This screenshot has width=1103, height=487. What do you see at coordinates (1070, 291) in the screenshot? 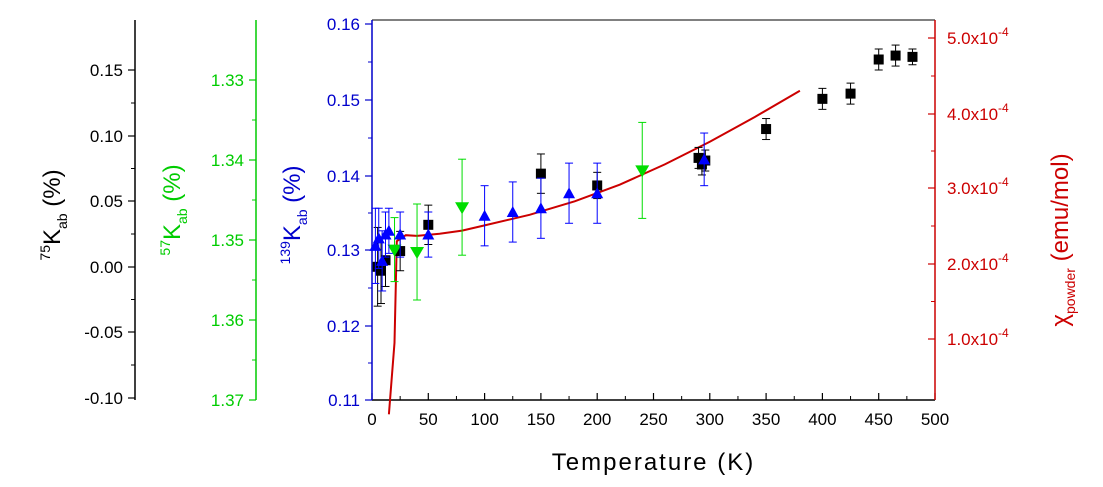
I see `chi-title-sub: powder` at bounding box center [1070, 291].